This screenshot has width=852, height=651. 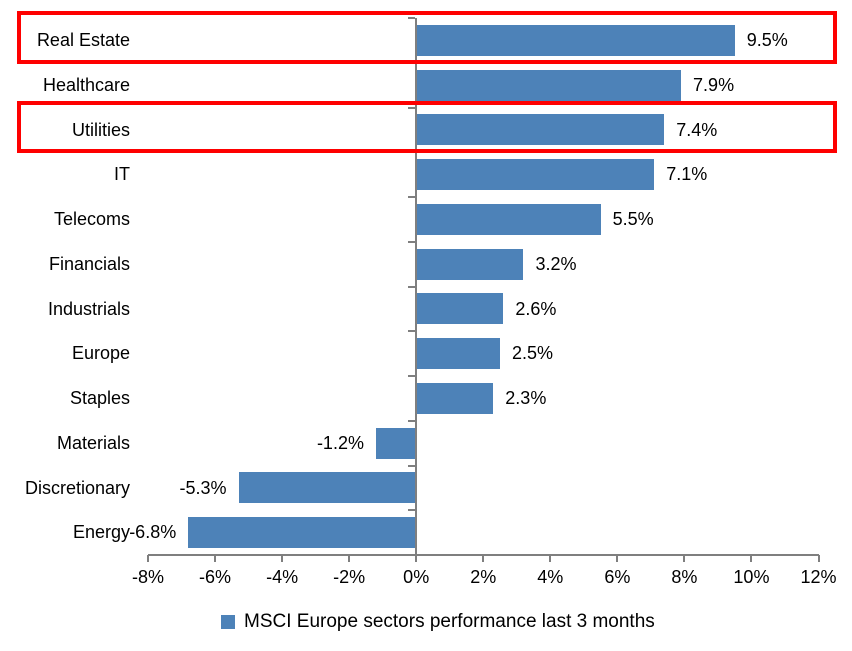 What do you see at coordinates (99, 398) in the screenshot?
I see `category-label-staples: Staples` at bounding box center [99, 398].